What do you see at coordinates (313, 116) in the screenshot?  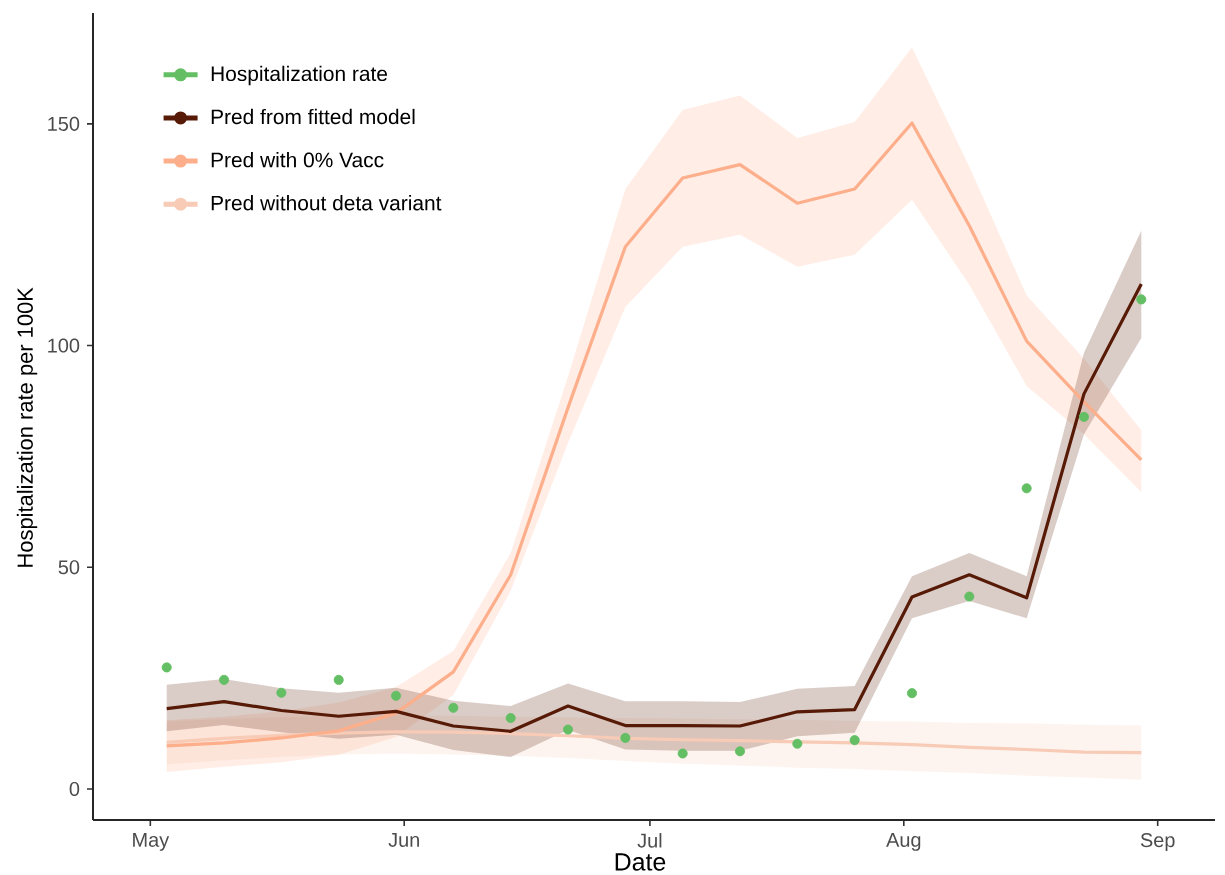 I see `legend-label: Pred from fitted model` at bounding box center [313, 116].